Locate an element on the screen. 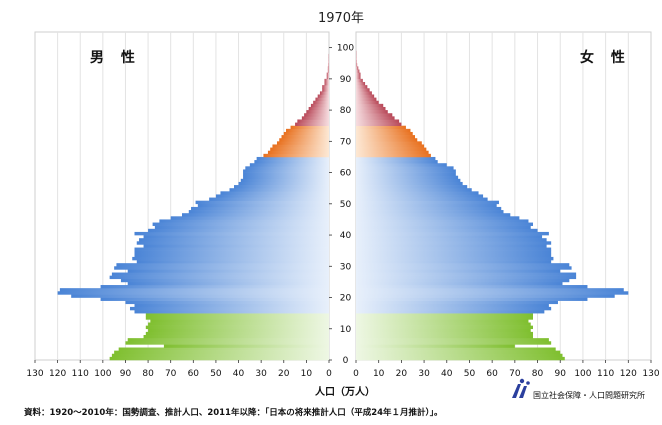 This screenshot has width=662, height=425. x-tick-label-left: 110 is located at coordinates (80, 374).